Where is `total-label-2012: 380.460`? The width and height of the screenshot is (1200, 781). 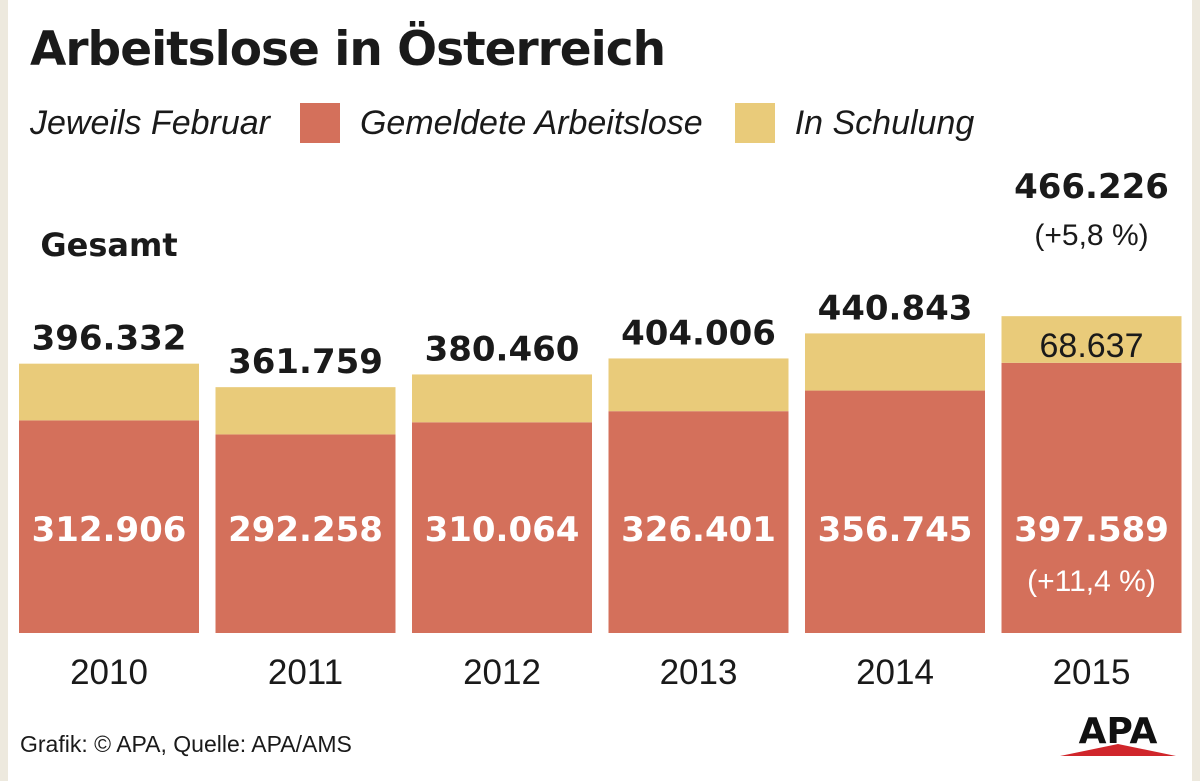
total-label-2012: 380.460 is located at coordinates (502, 349).